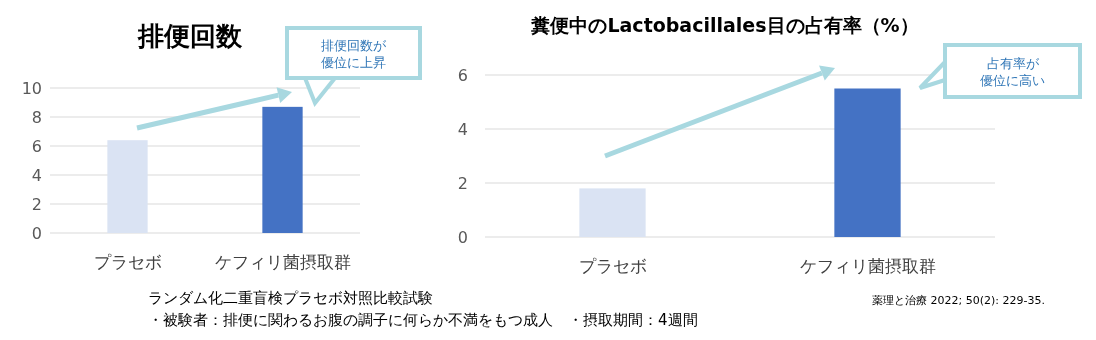  Describe the element at coordinates (724, 25) in the screenshot. I see `chart-title: 糞便中のLactobacillales目の占有率（%）` at that location.